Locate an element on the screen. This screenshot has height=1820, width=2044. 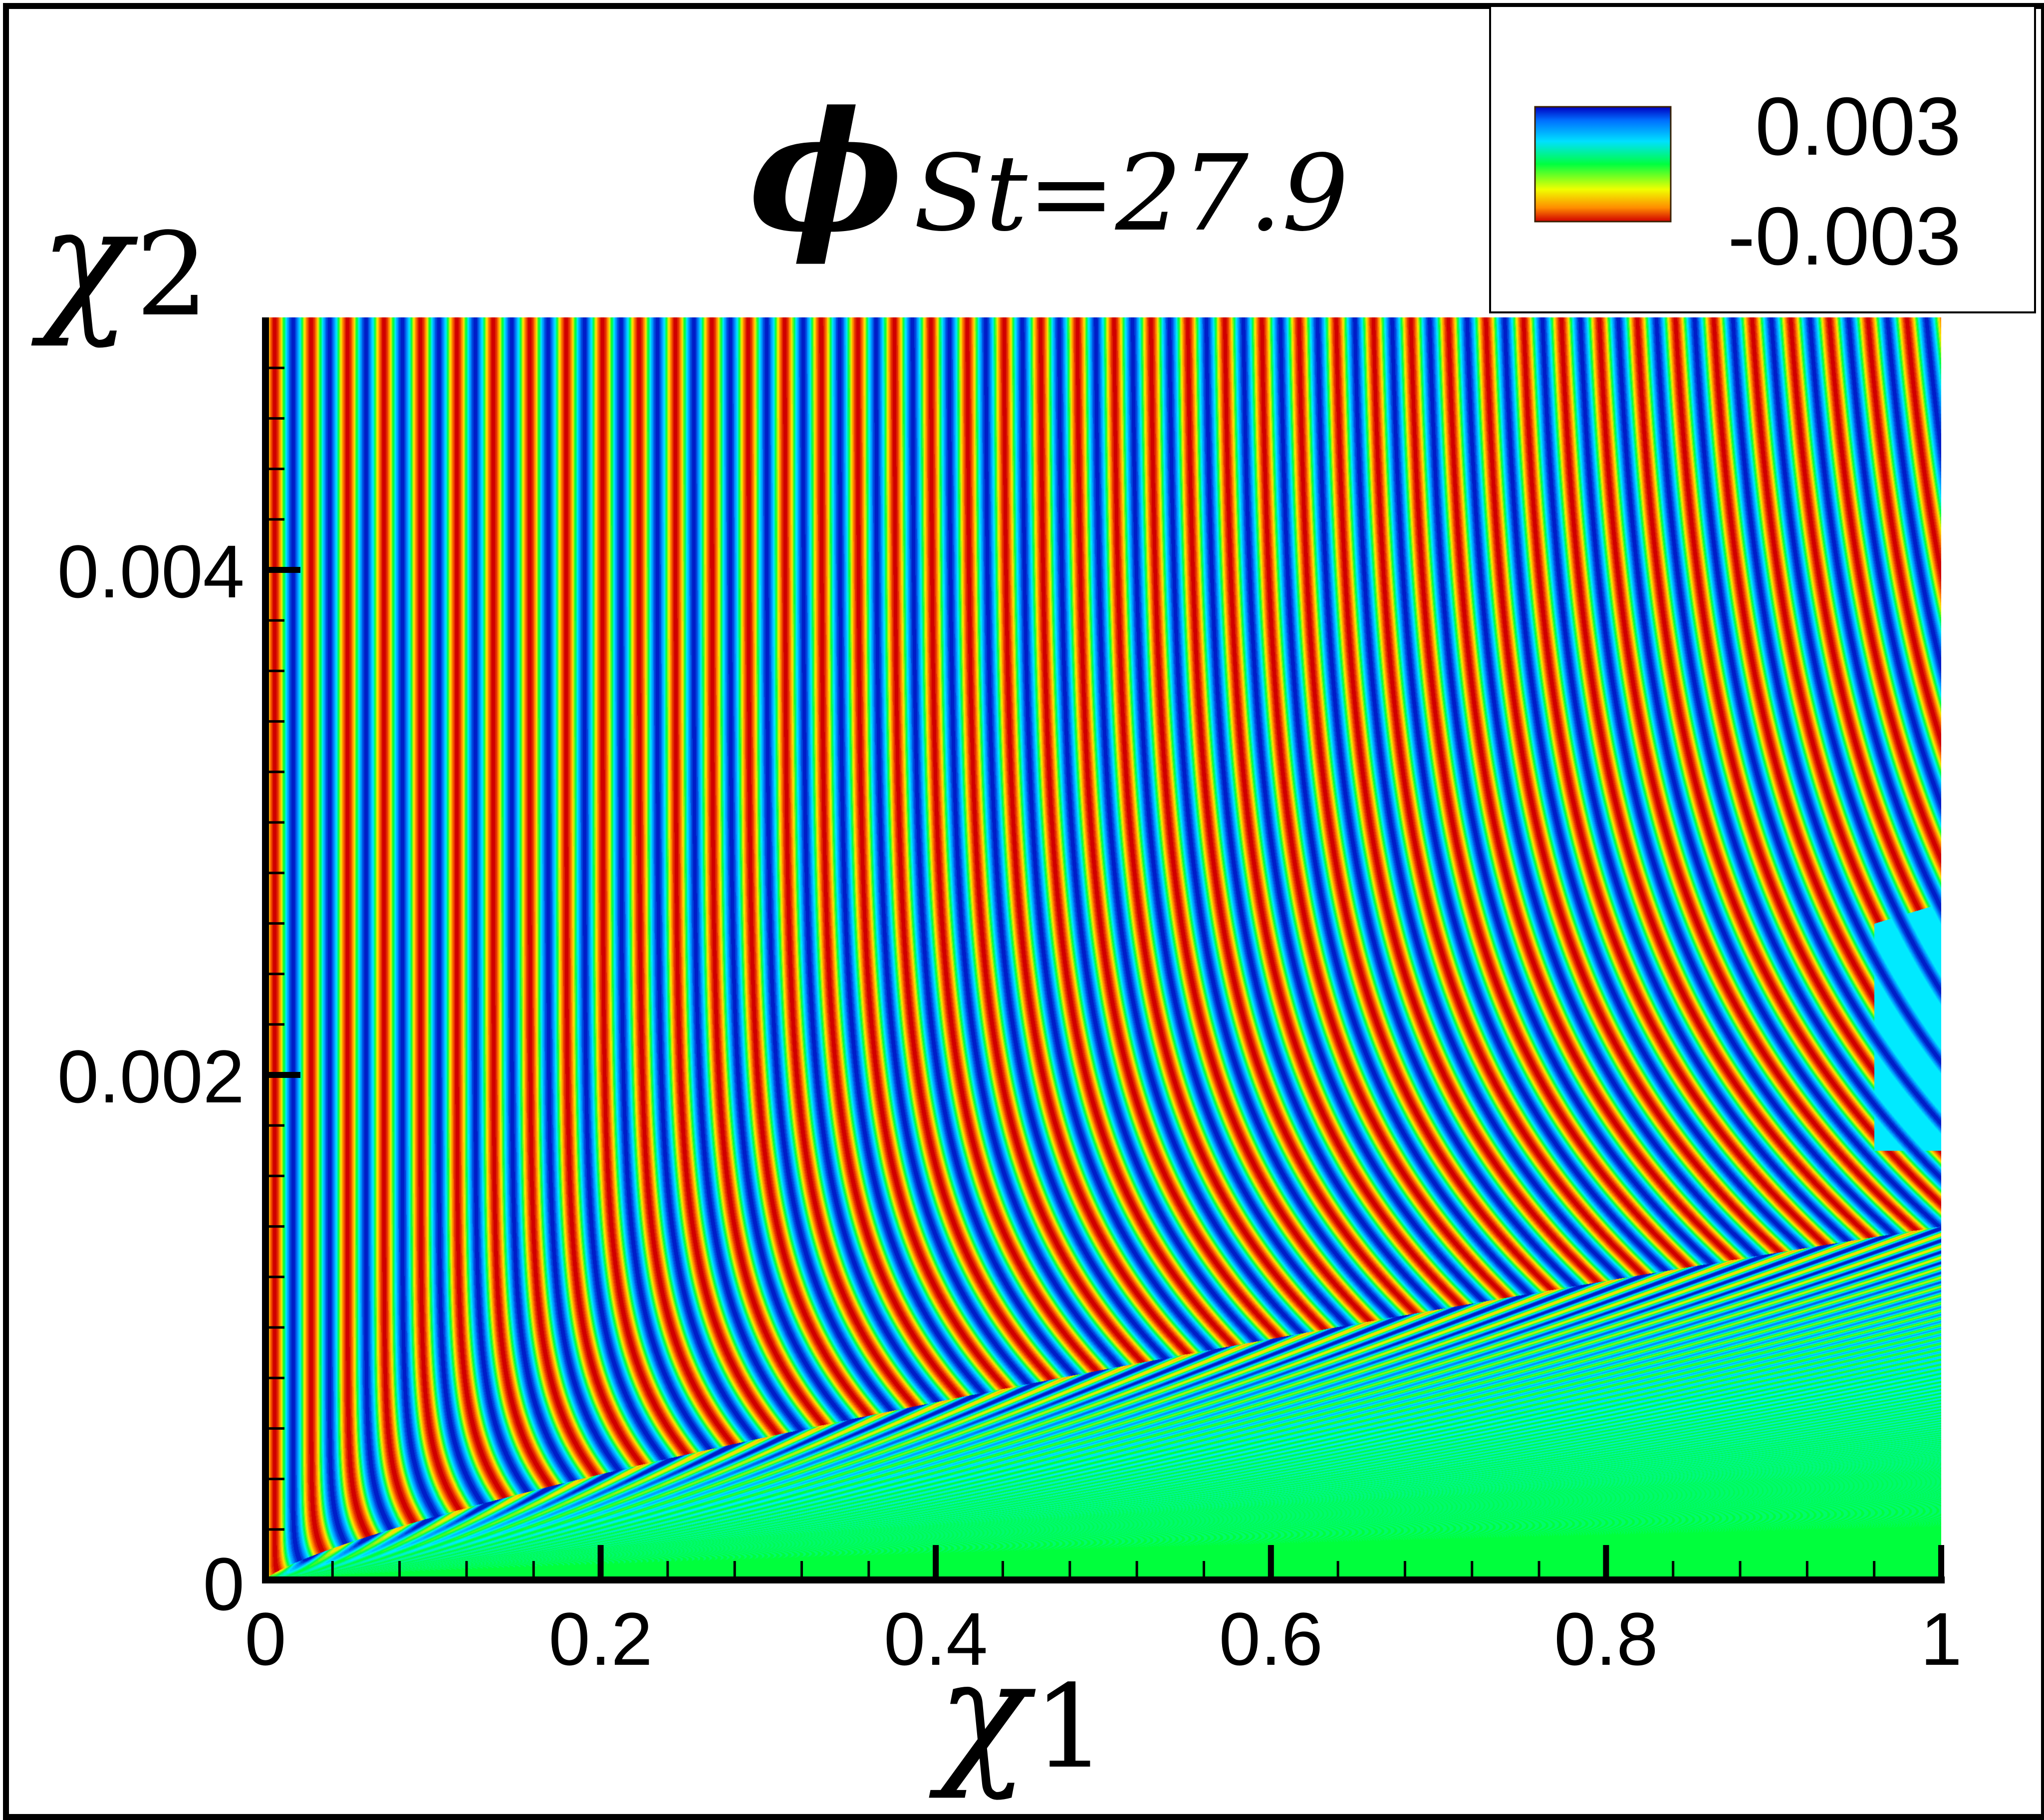
x-tick-labels: 0 0.2 0.4 0.6 0.8 1 is located at coordinates (1103, 1639).